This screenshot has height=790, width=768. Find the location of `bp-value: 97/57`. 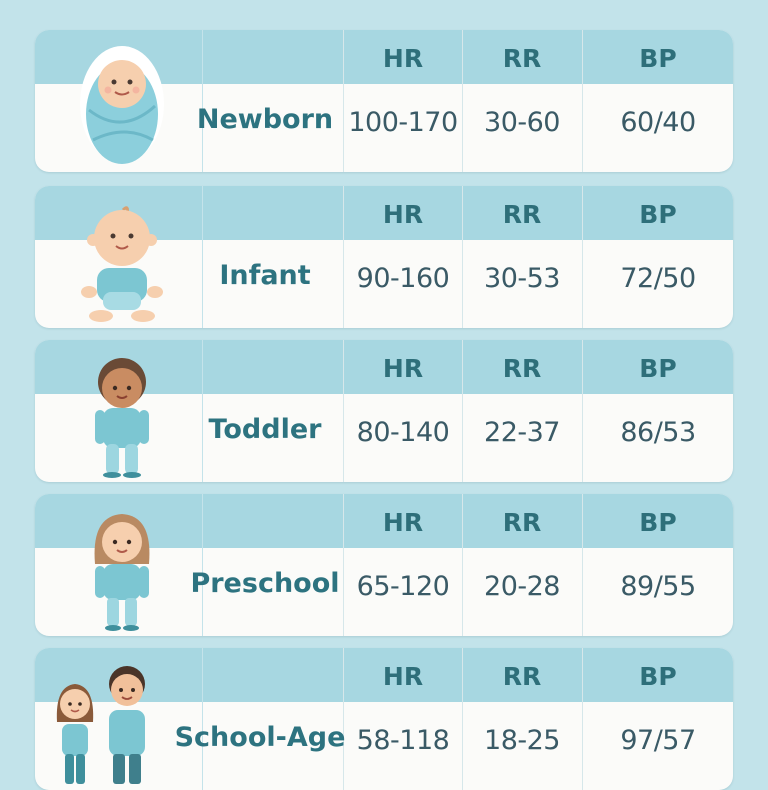

bp-value: 97/57 is located at coordinates (658, 740).